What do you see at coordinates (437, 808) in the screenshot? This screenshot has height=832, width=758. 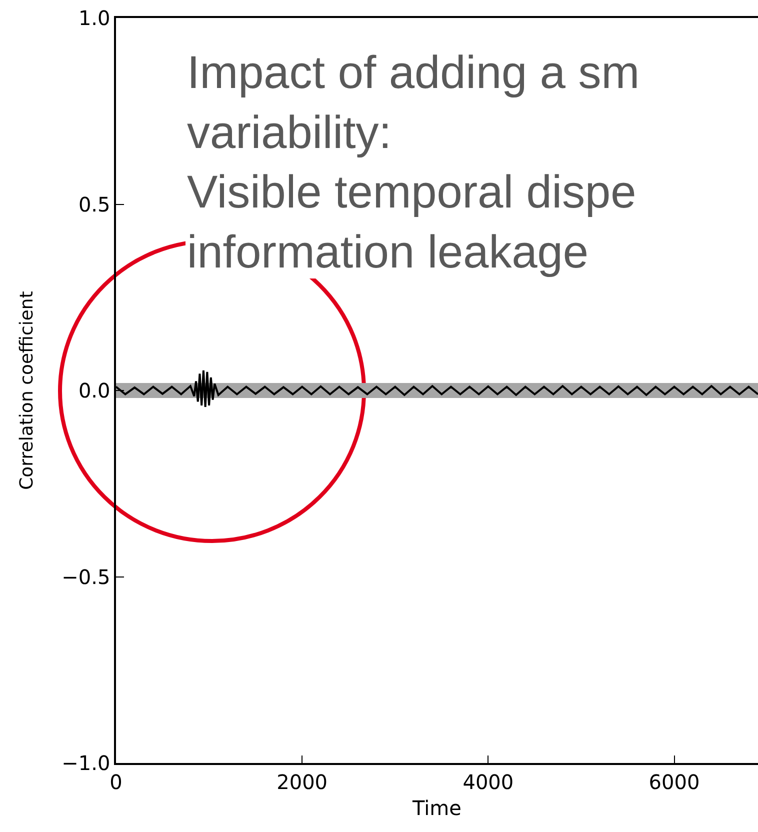 I see `x-axis-title: Time` at bounding box center [437, 808].